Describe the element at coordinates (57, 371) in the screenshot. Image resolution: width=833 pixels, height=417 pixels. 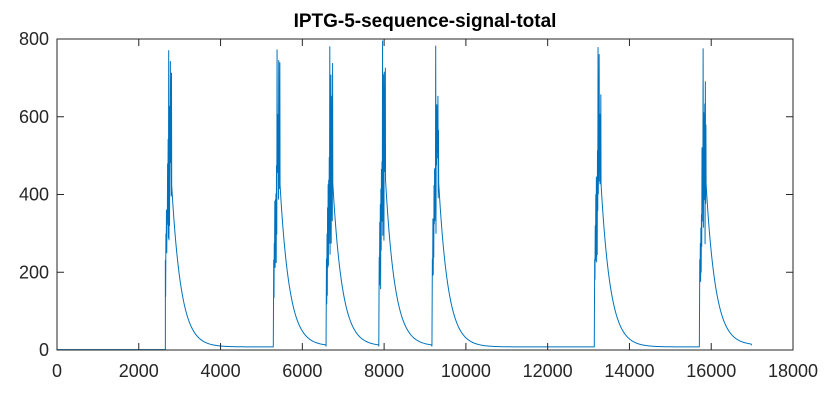
I see `x-tick-label: 0` at that location.